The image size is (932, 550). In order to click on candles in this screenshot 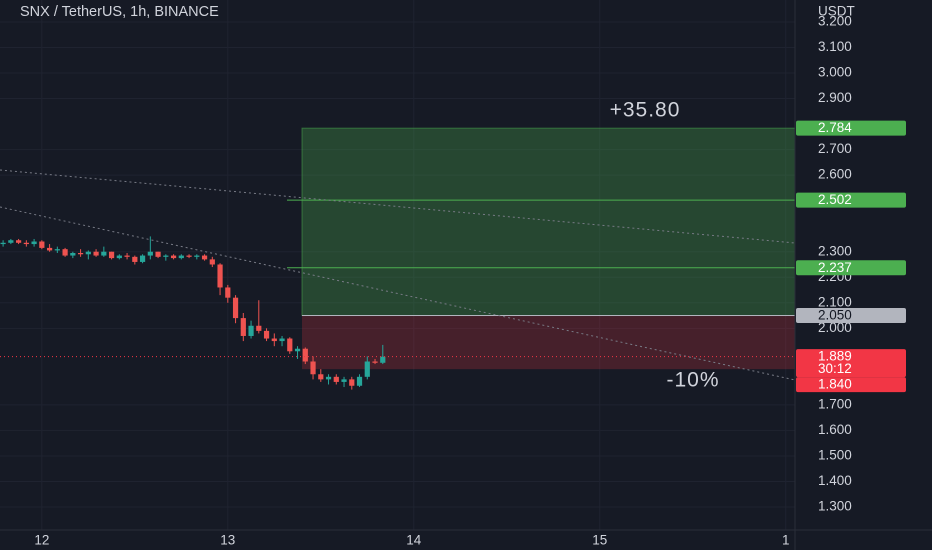, I will do `click(193, 313)`.